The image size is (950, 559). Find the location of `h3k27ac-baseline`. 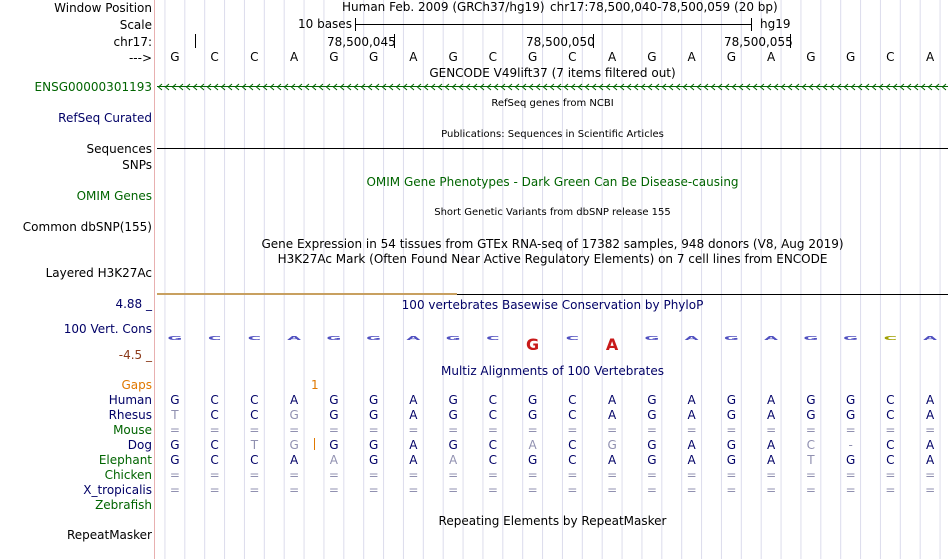

h3k27ac-baseline is located at coordinates (702, 294).